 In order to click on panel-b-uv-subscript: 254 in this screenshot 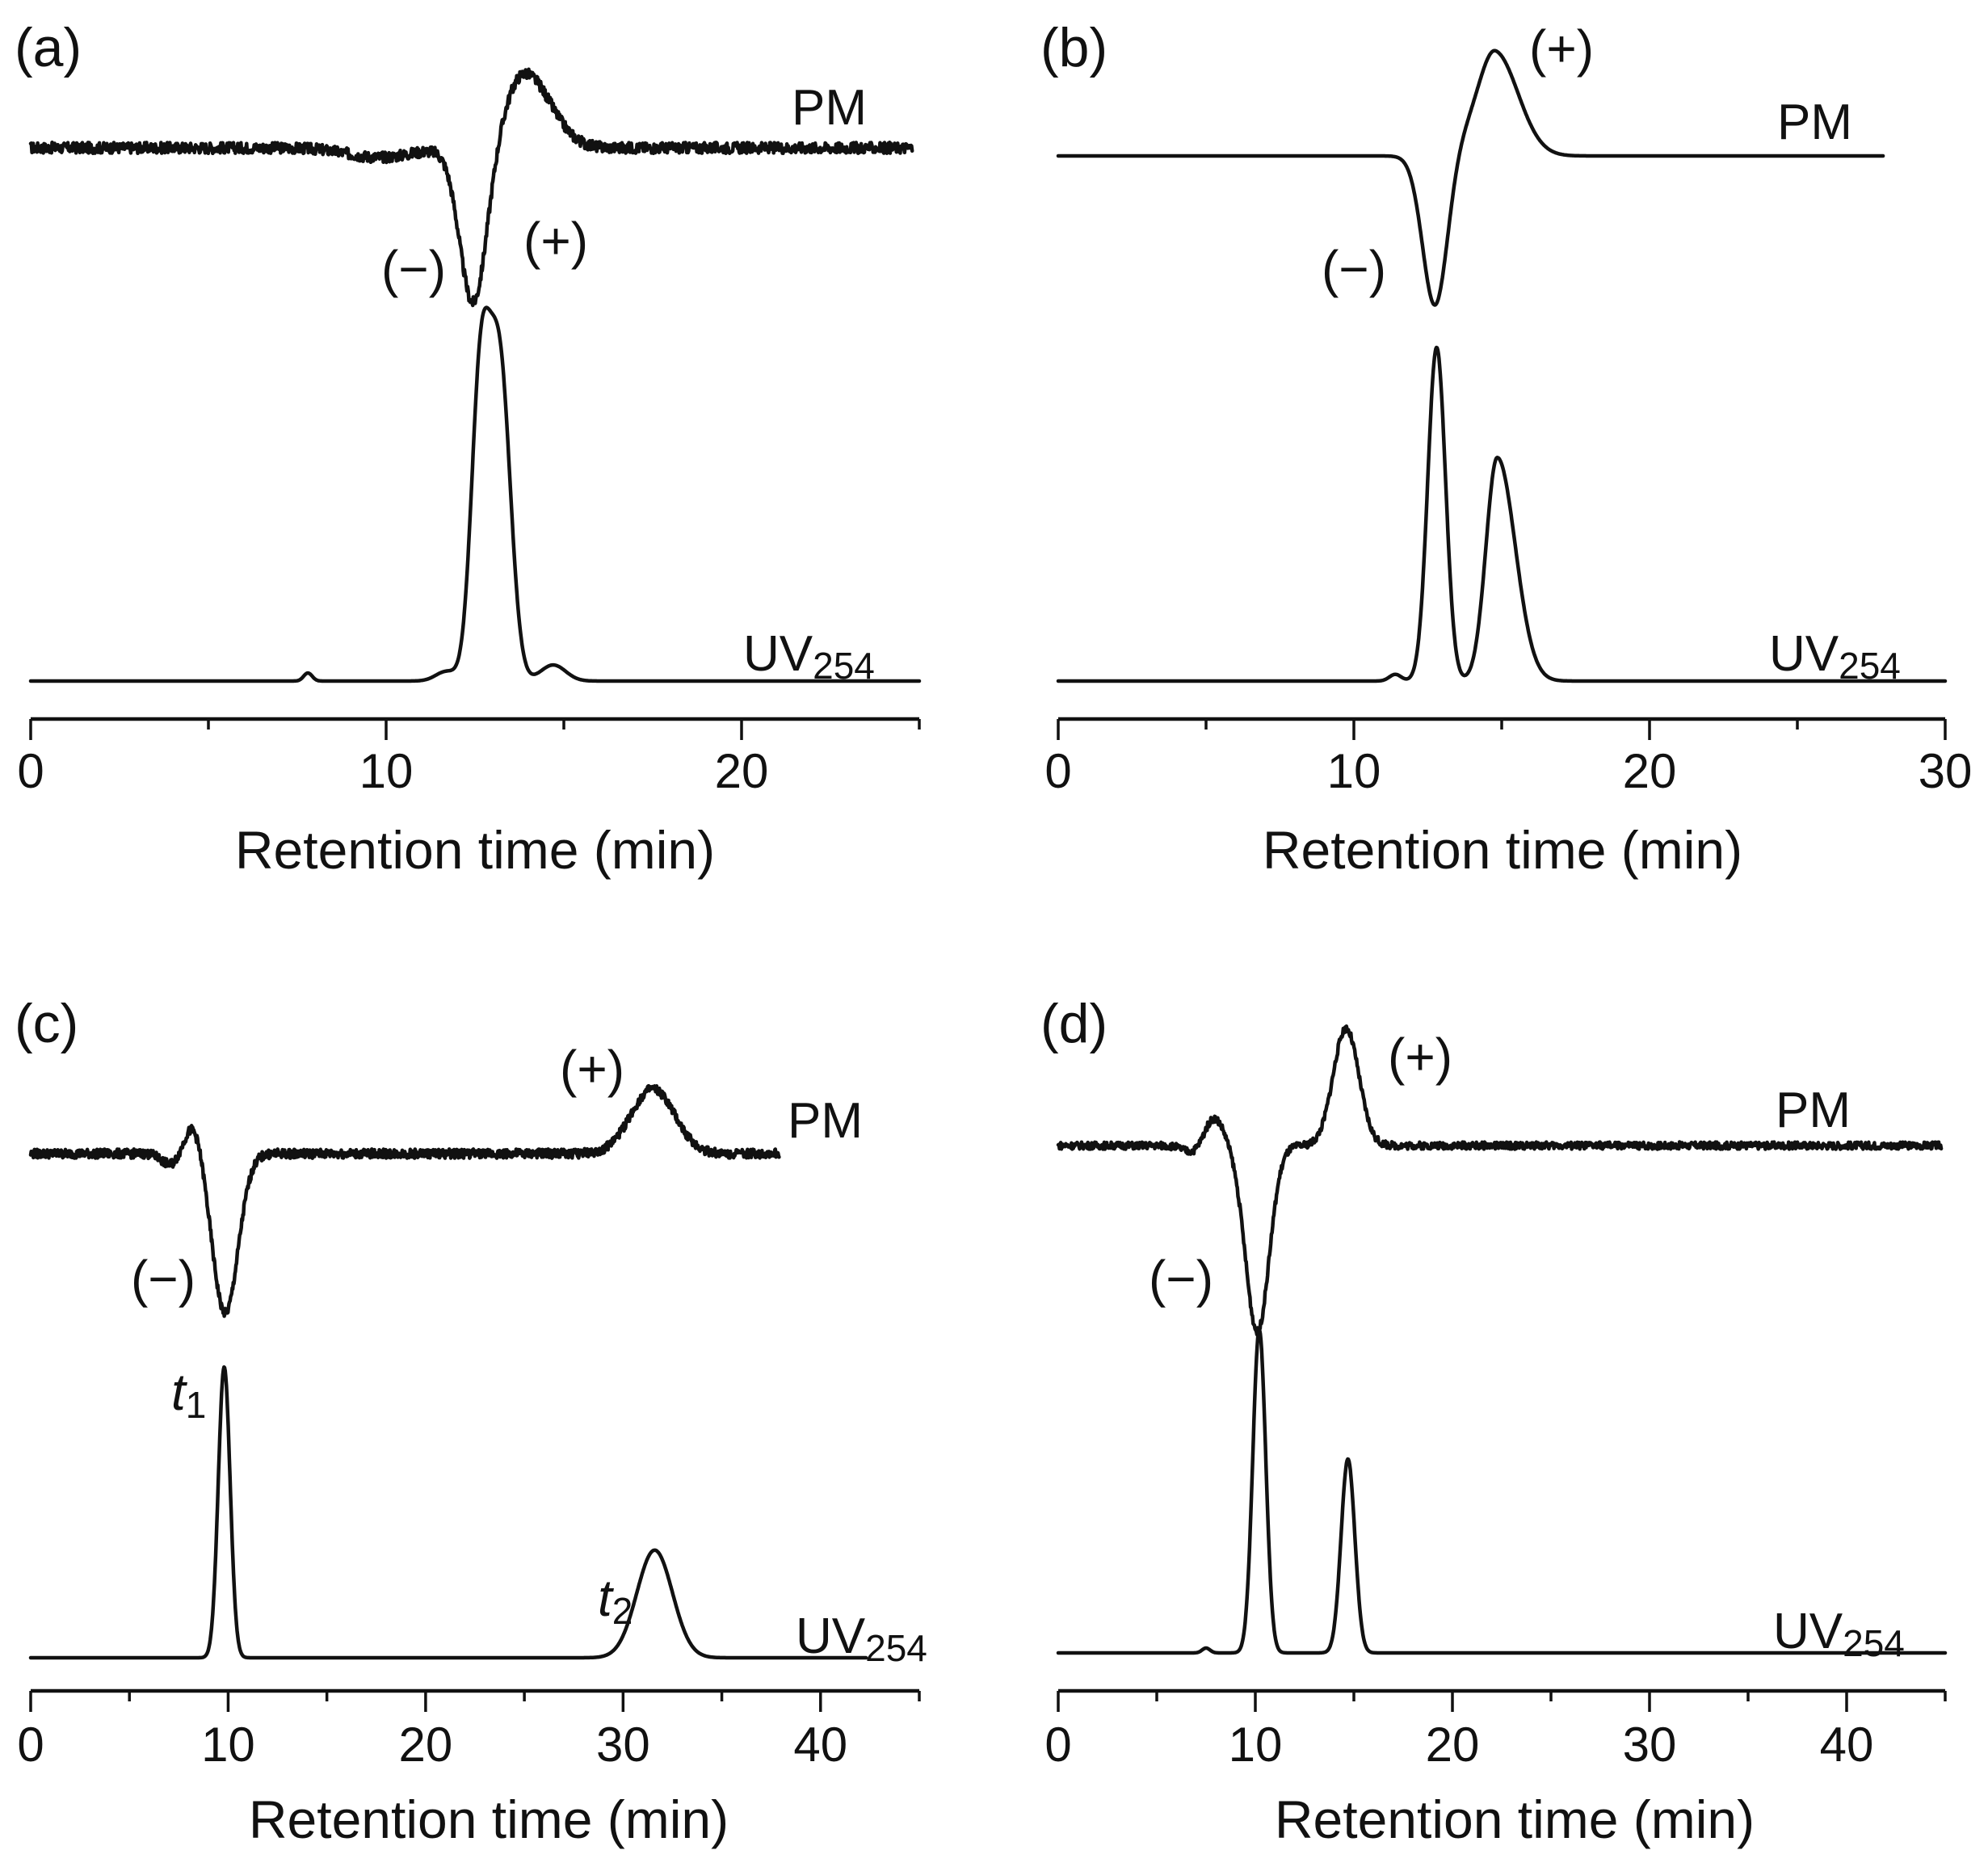, I will do `click(1870, 666)`.